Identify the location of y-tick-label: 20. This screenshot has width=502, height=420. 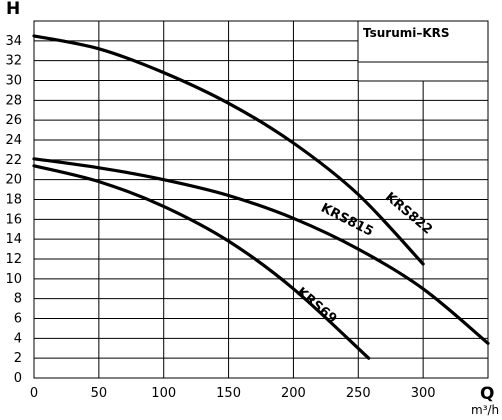
(13, 180).